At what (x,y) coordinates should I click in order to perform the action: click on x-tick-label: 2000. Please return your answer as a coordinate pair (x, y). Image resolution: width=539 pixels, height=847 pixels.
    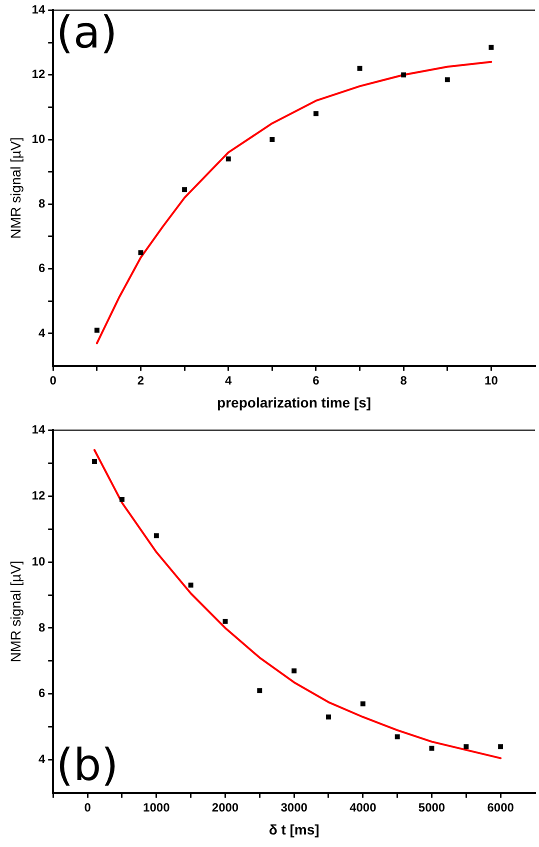
    Looking at the image, I should click on (225, 807).